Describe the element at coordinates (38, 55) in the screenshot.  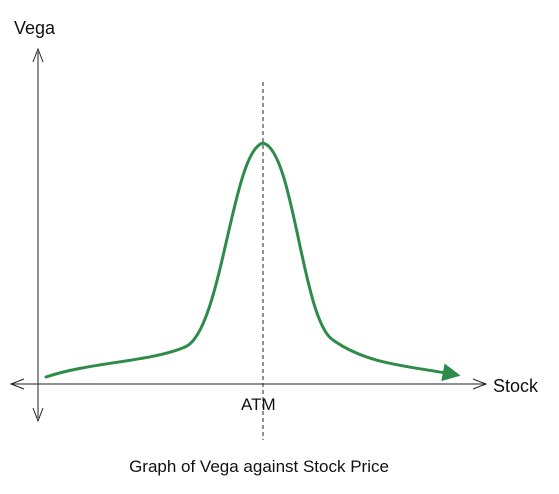
I see `y-axis-up-arrow` at that location.